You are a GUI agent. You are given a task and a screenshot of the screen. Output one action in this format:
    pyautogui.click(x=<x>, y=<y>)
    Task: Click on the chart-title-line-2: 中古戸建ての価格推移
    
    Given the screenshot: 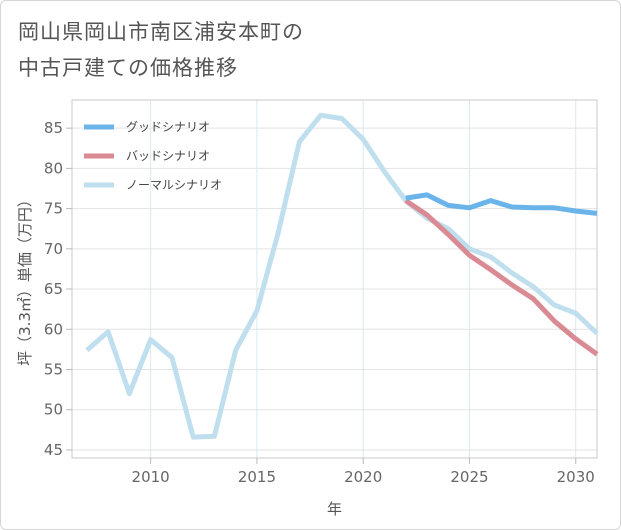 What is the action you would take?
    pyautogui.click(x=128, y=68)
    